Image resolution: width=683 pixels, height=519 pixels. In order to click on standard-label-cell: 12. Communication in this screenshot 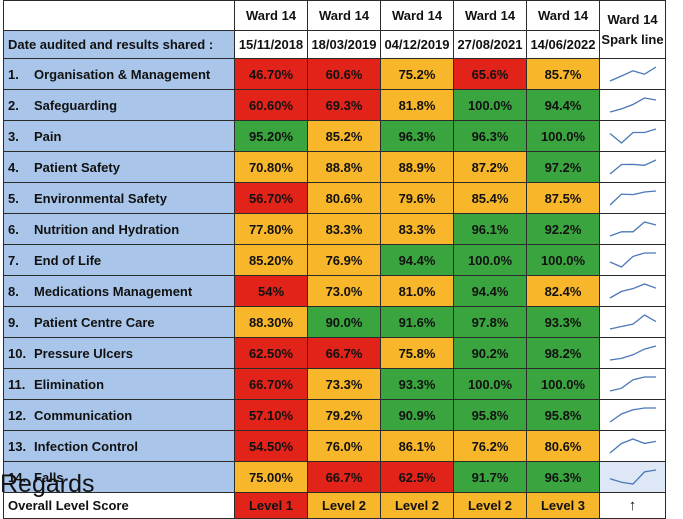, I will do `click(119, 415)`.